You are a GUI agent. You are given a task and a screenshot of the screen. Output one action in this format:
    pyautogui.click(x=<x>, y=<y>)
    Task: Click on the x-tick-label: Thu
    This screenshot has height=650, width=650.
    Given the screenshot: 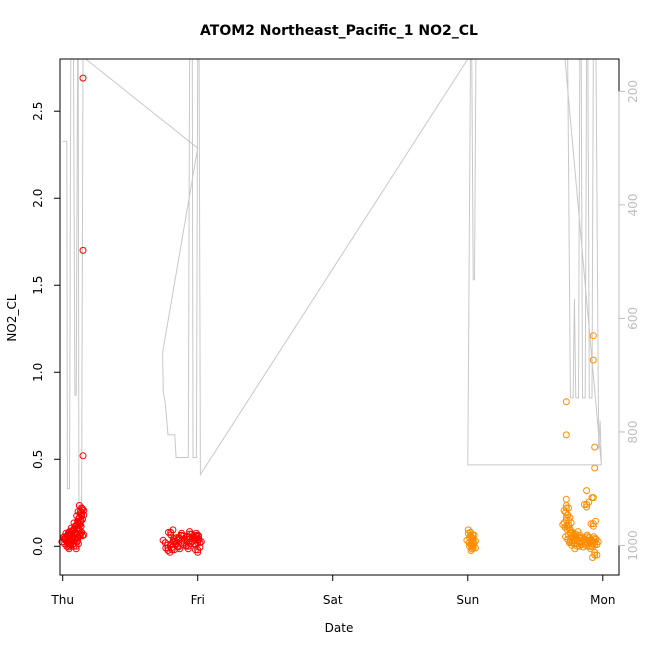 What is the action you would take?
    pyautogui.click(x=62, y=600)
    